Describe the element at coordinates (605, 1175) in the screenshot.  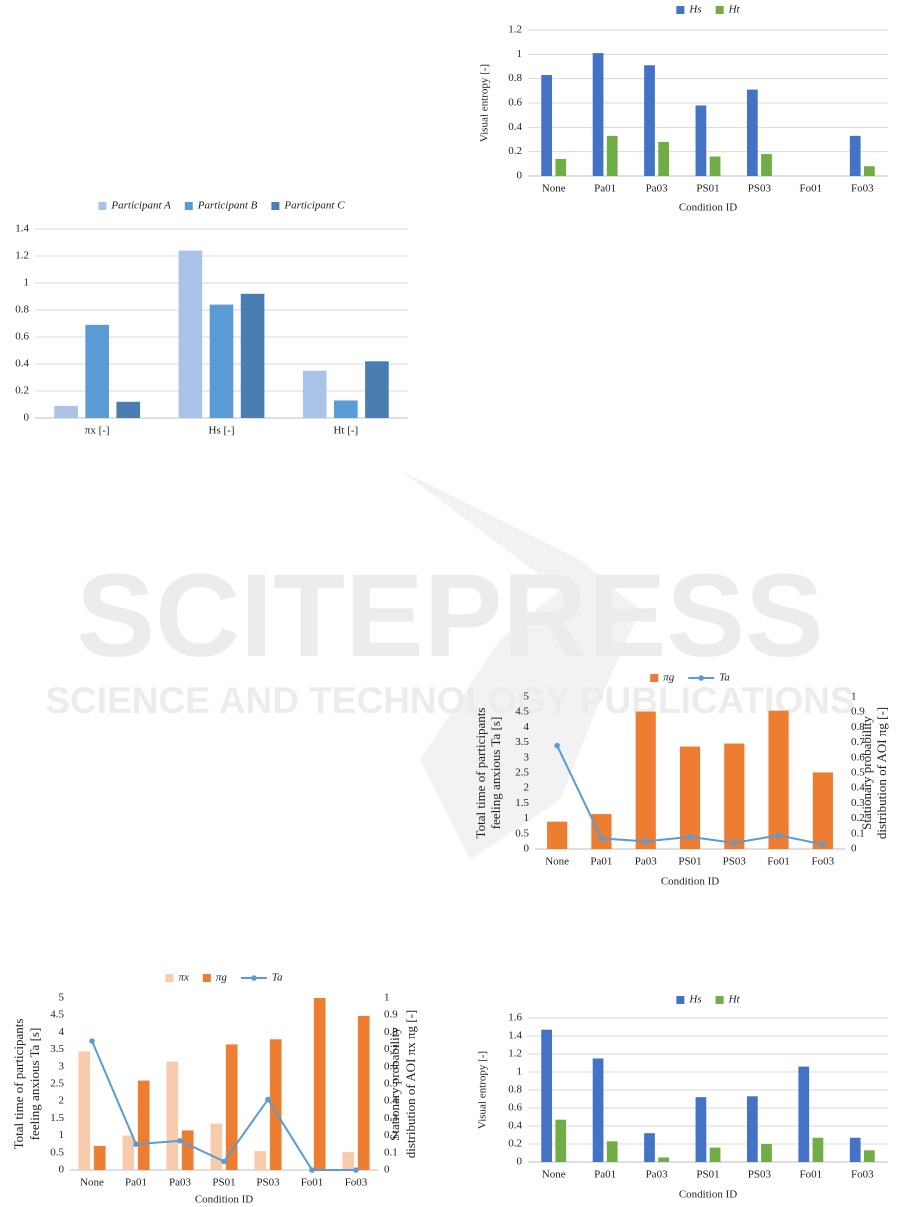
I see `x-tick-label: Pa01` at that location.